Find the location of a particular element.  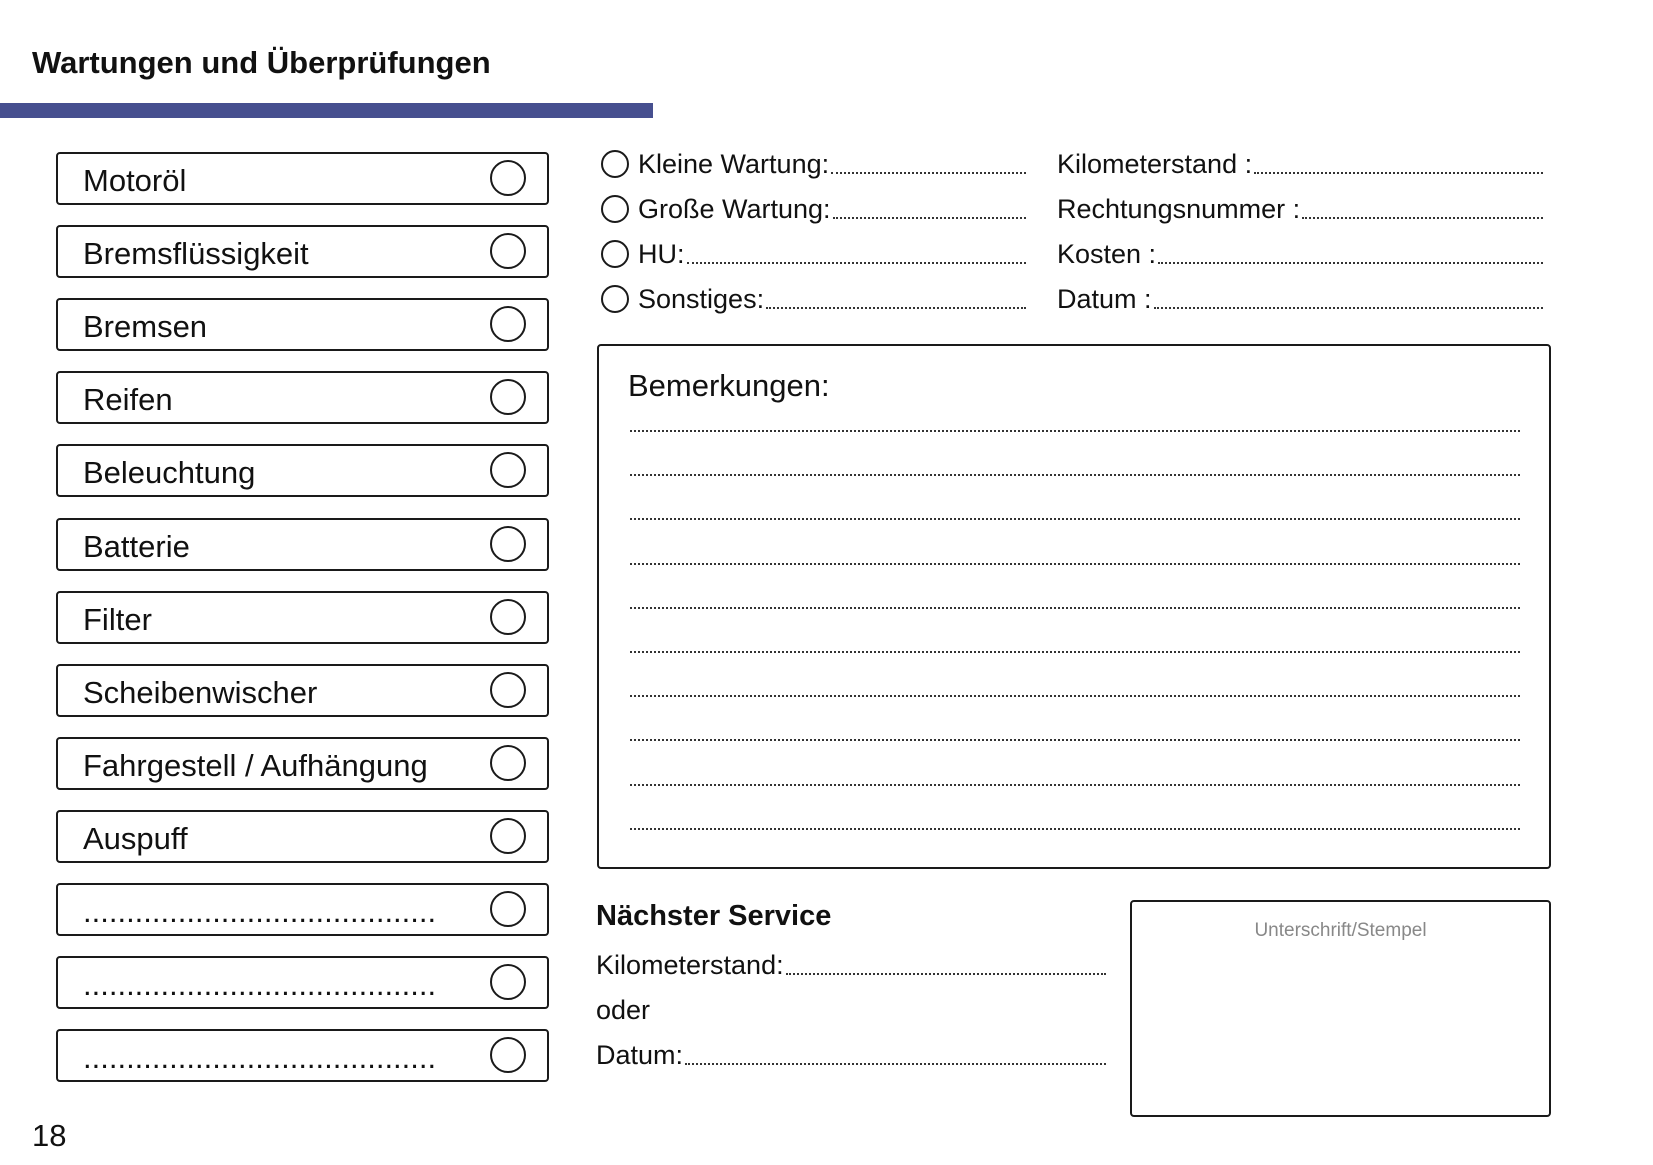

checklist-item: Motoröl is located at coordinates (302, 178).